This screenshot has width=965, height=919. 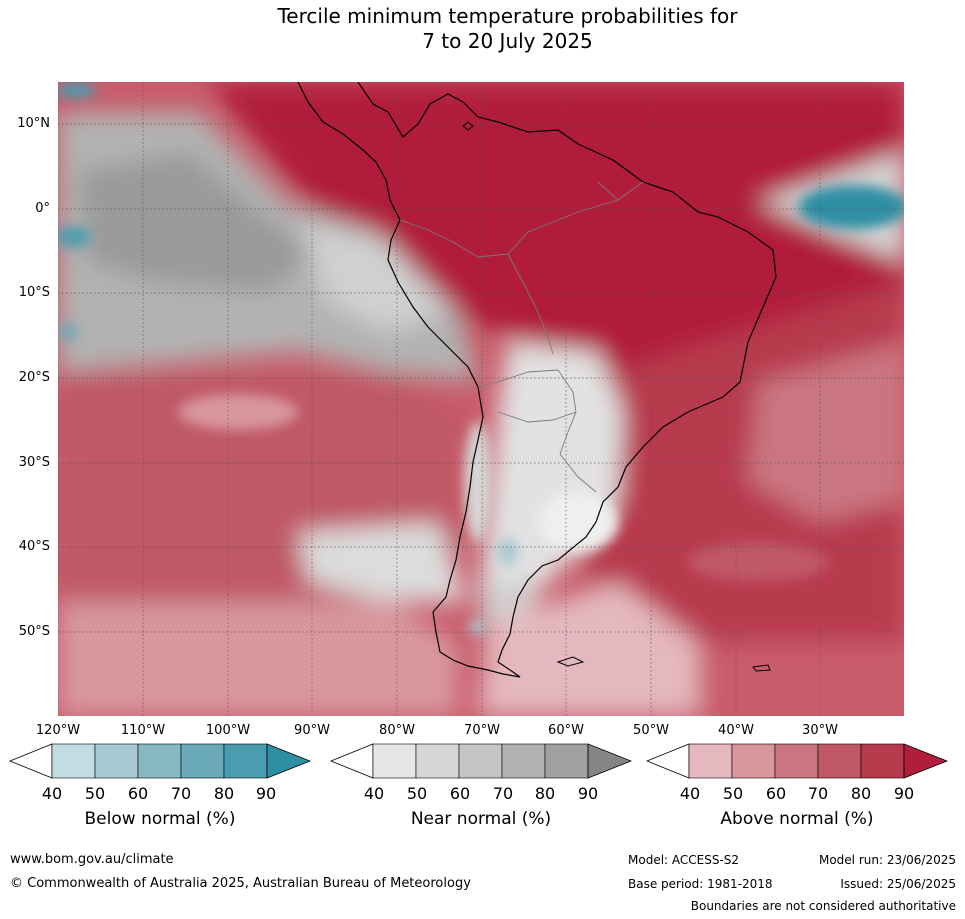 What do you see at coordinates (42, 208) in the screenshot?
I see `lat-label: 0°` at bounding box center [42, 208].